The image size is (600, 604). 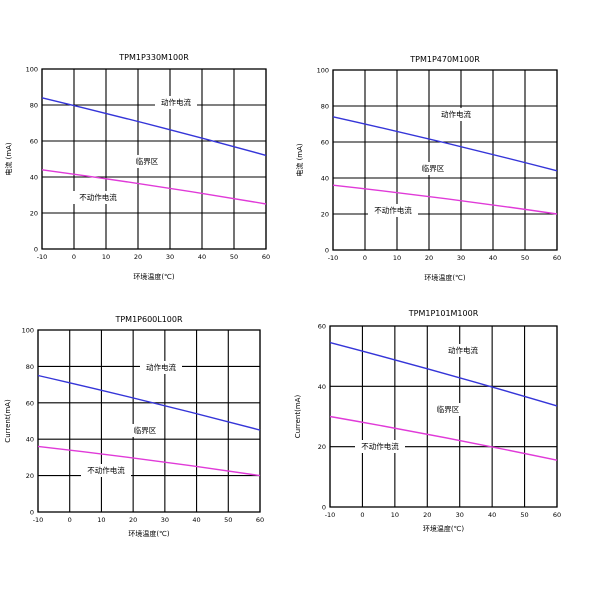 What do you see at coordinates (444, 59) in the screenshot?
I see `chart-title: TPM1P470M100R` at bounding box center [444, 59].